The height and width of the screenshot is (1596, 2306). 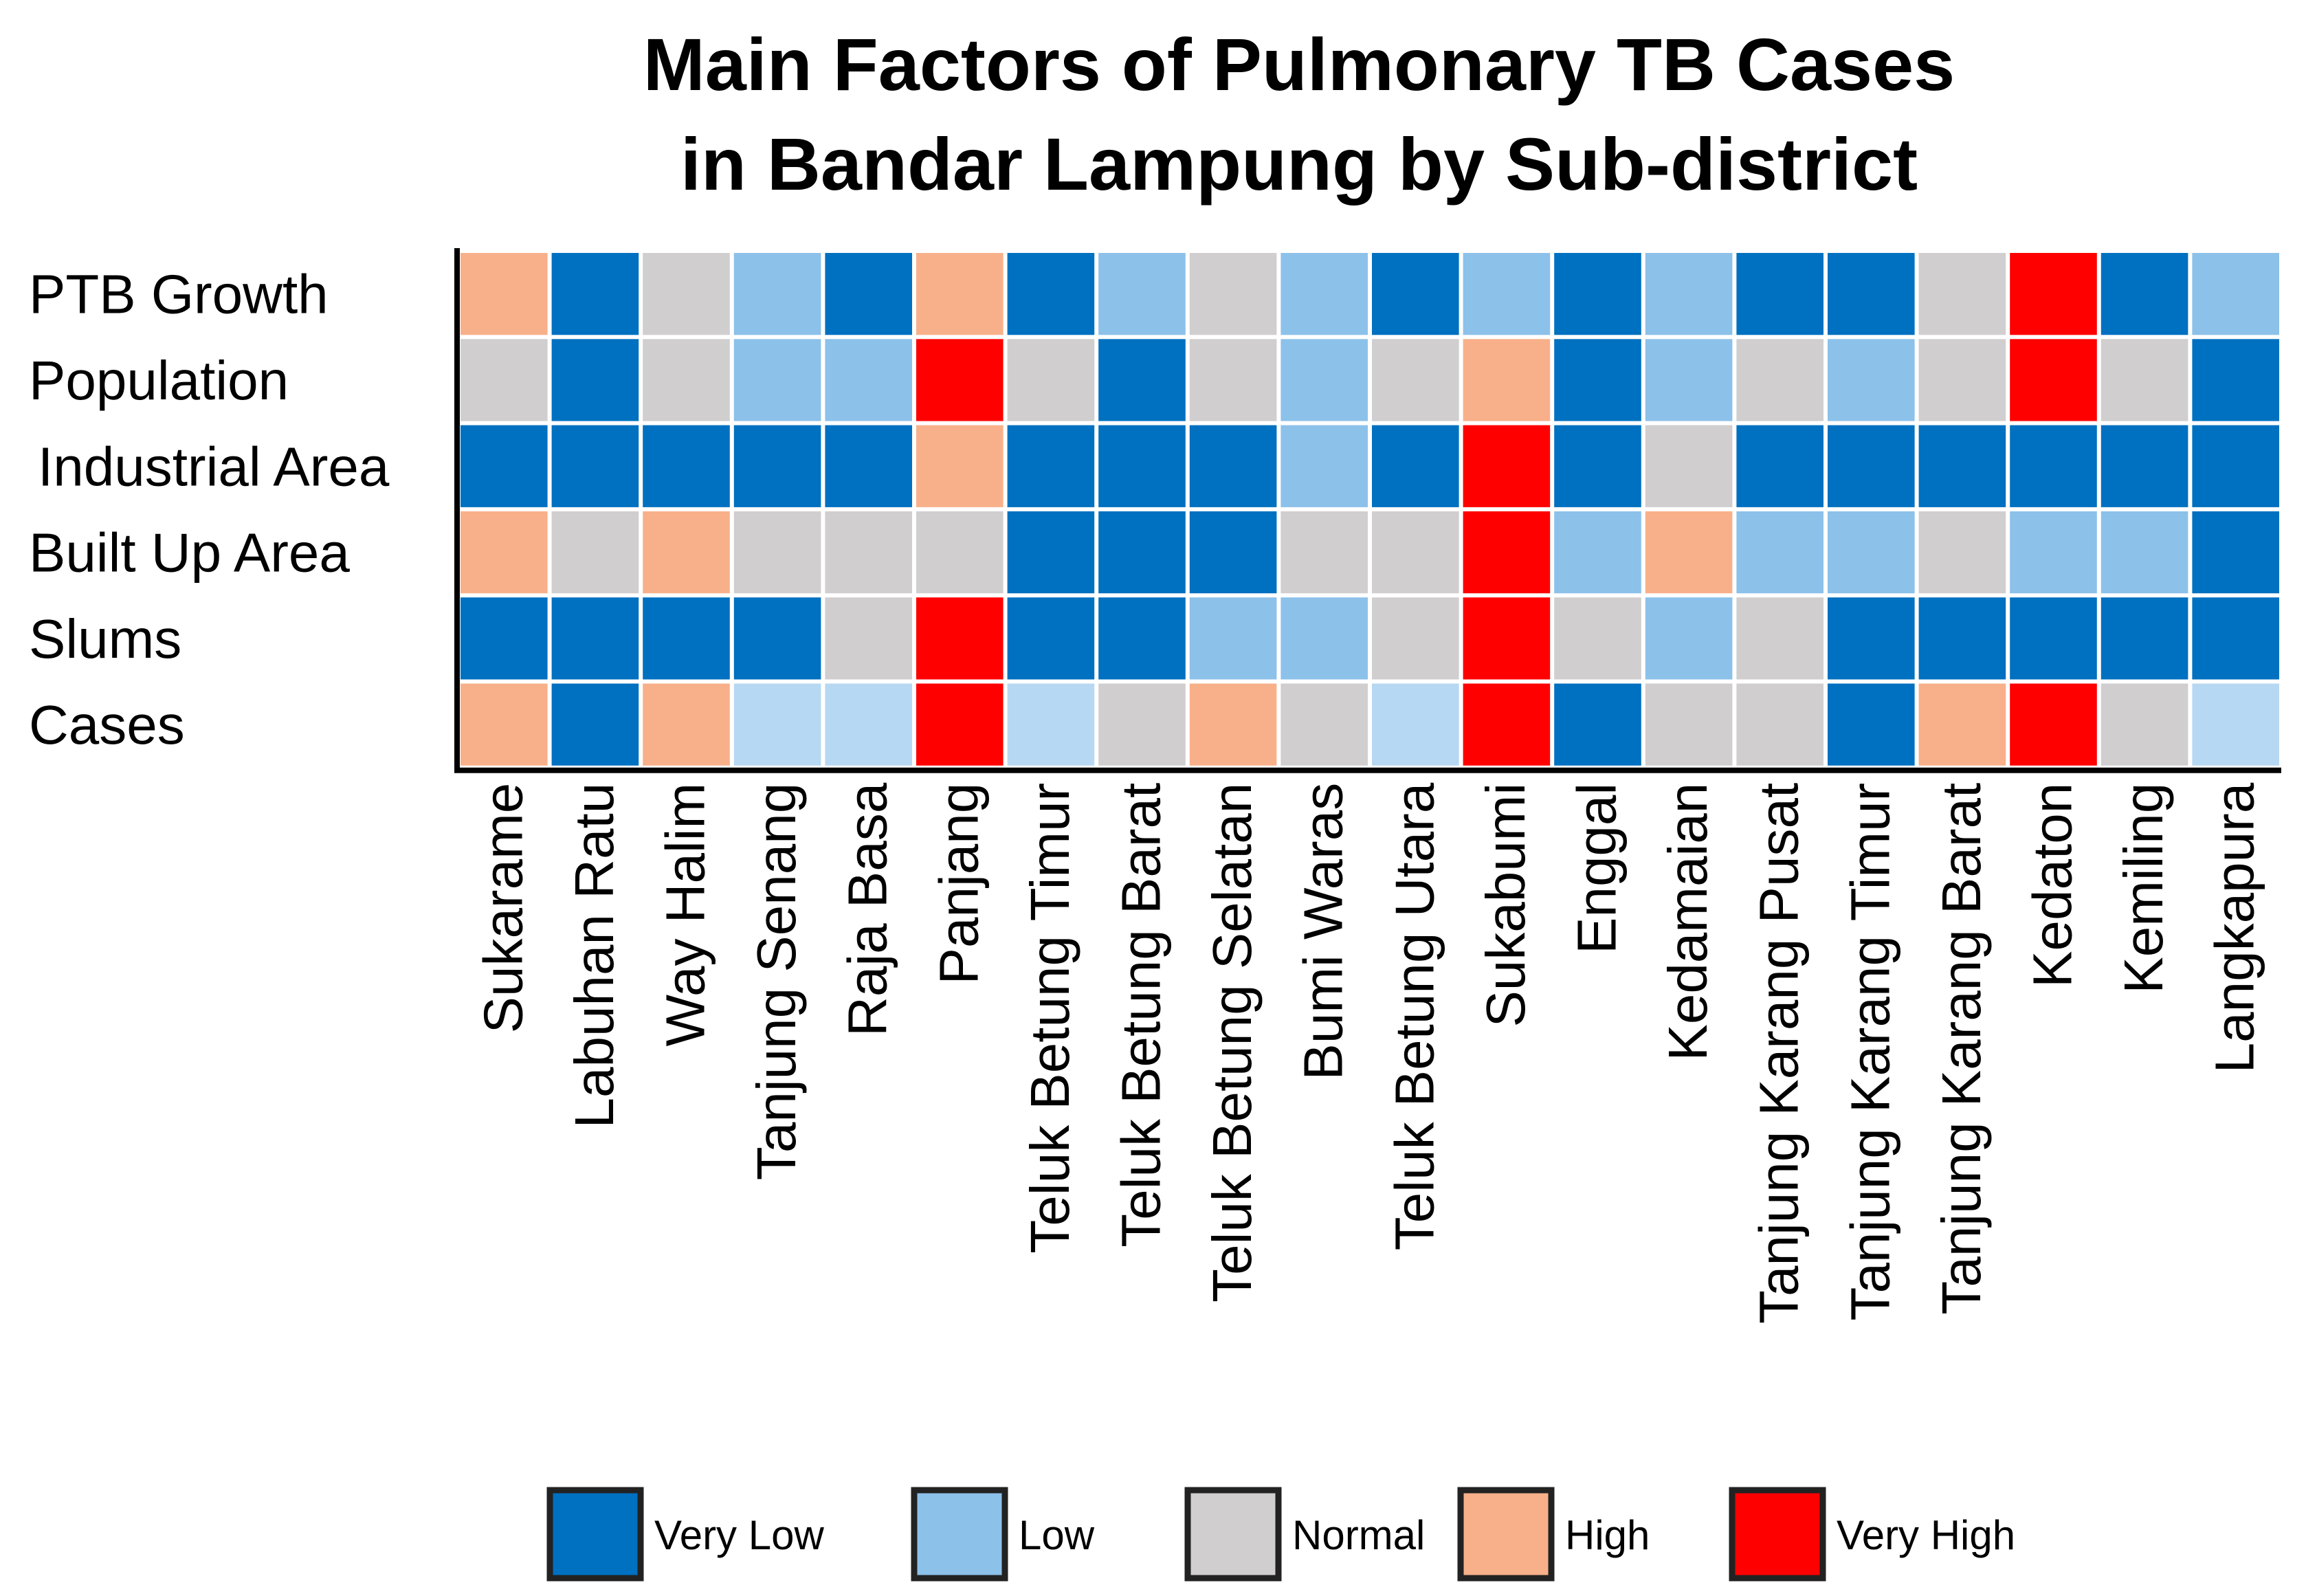 What do you see at coordinates (777, 724) in the screenshot?
I see `cell-cases-tanjung-senang` at bounding box center [777, 724].